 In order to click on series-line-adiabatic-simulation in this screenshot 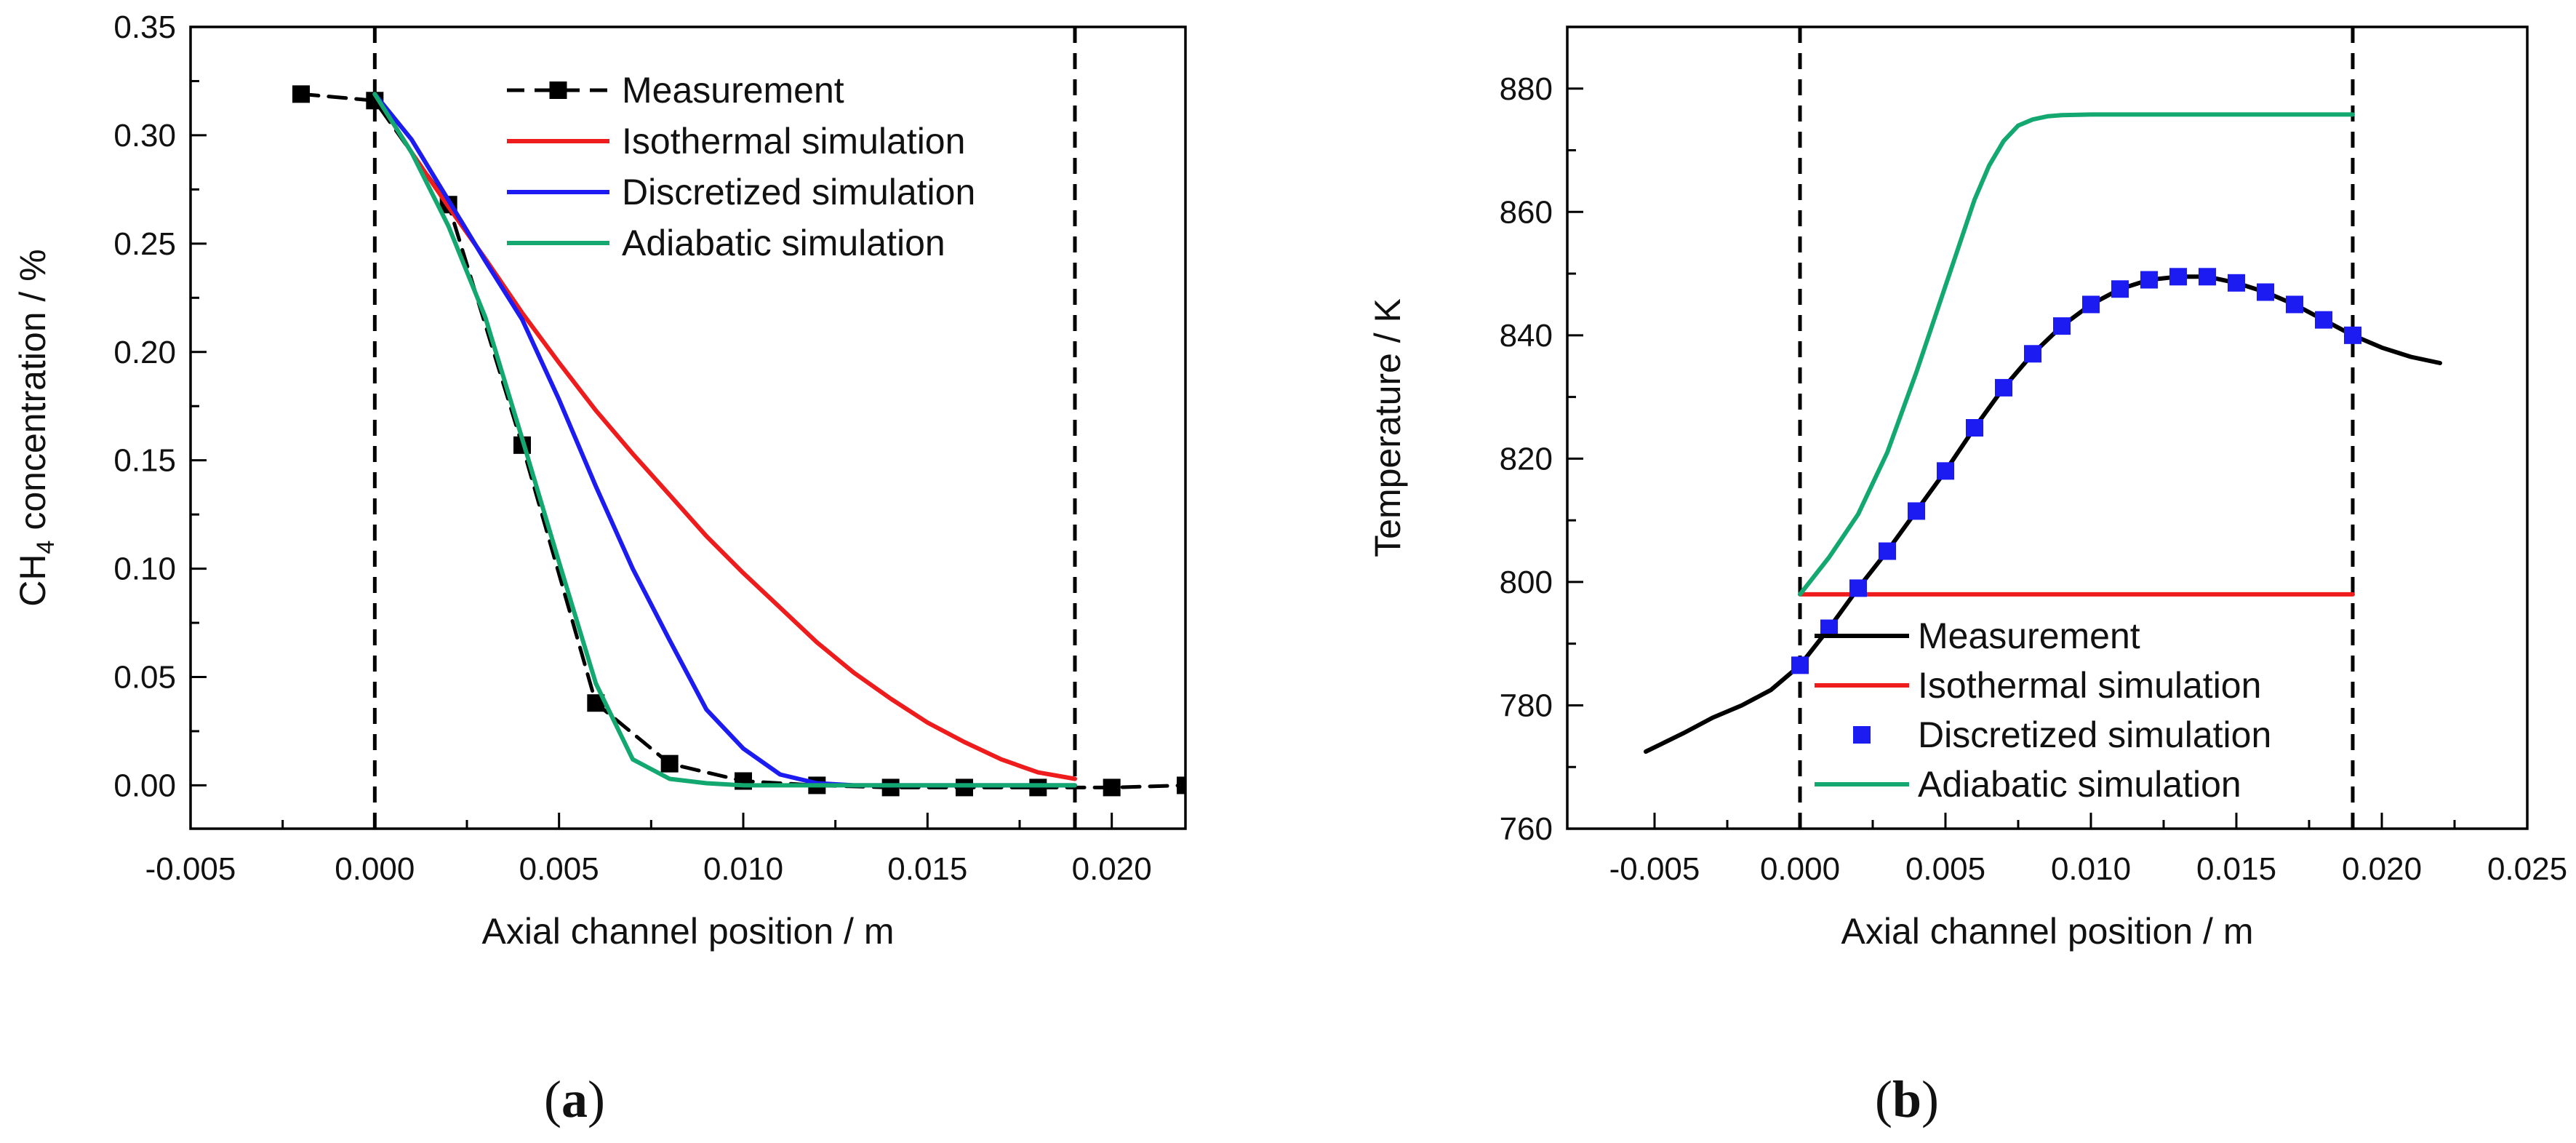, I will do `click(2076, 354)`.